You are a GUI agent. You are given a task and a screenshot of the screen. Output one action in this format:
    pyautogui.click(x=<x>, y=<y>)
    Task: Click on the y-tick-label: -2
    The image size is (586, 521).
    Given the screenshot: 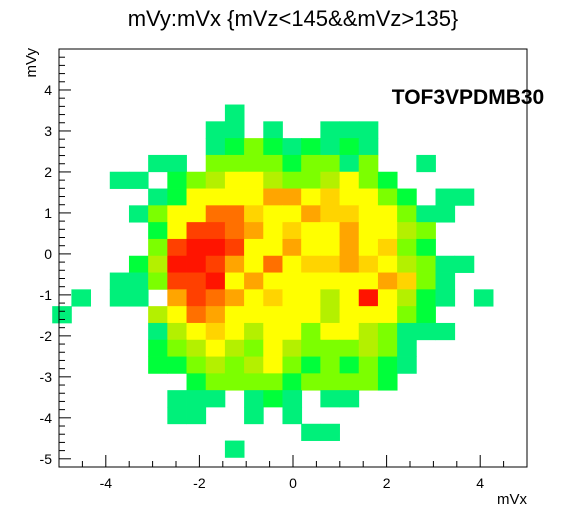 What is the action you would take?
    pyautogui.click(x=46, y=336)
    